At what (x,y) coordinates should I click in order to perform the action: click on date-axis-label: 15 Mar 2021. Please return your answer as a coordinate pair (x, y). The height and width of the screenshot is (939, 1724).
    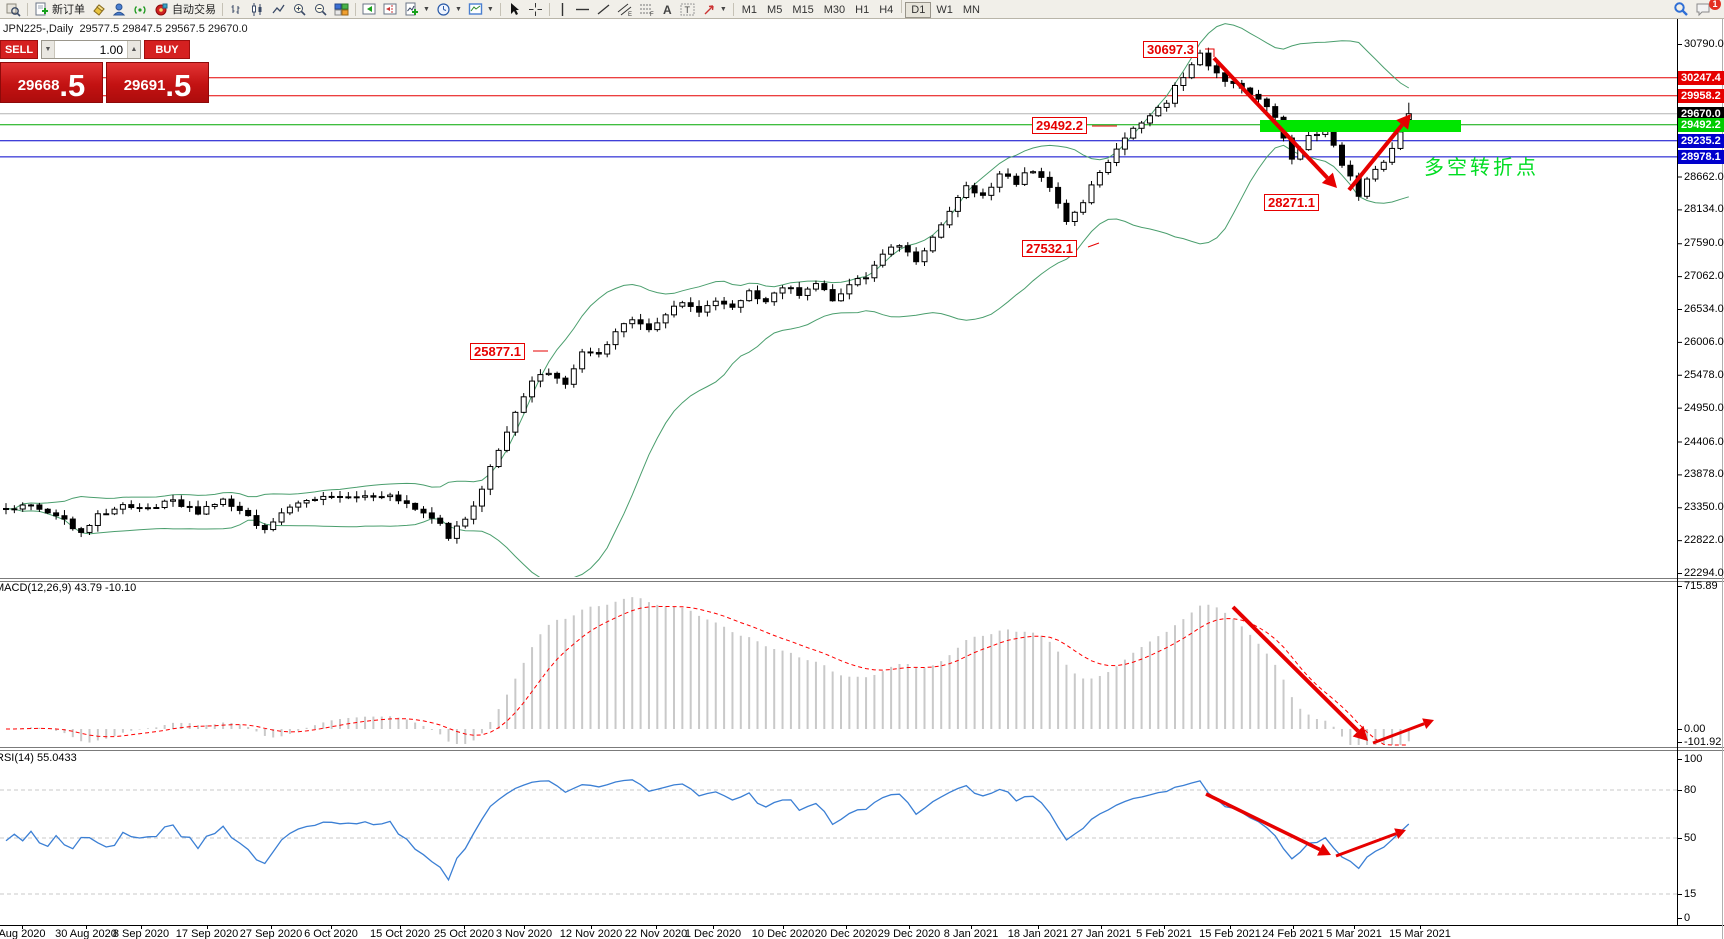
    Looking at the image, I should click on (1420, 933).